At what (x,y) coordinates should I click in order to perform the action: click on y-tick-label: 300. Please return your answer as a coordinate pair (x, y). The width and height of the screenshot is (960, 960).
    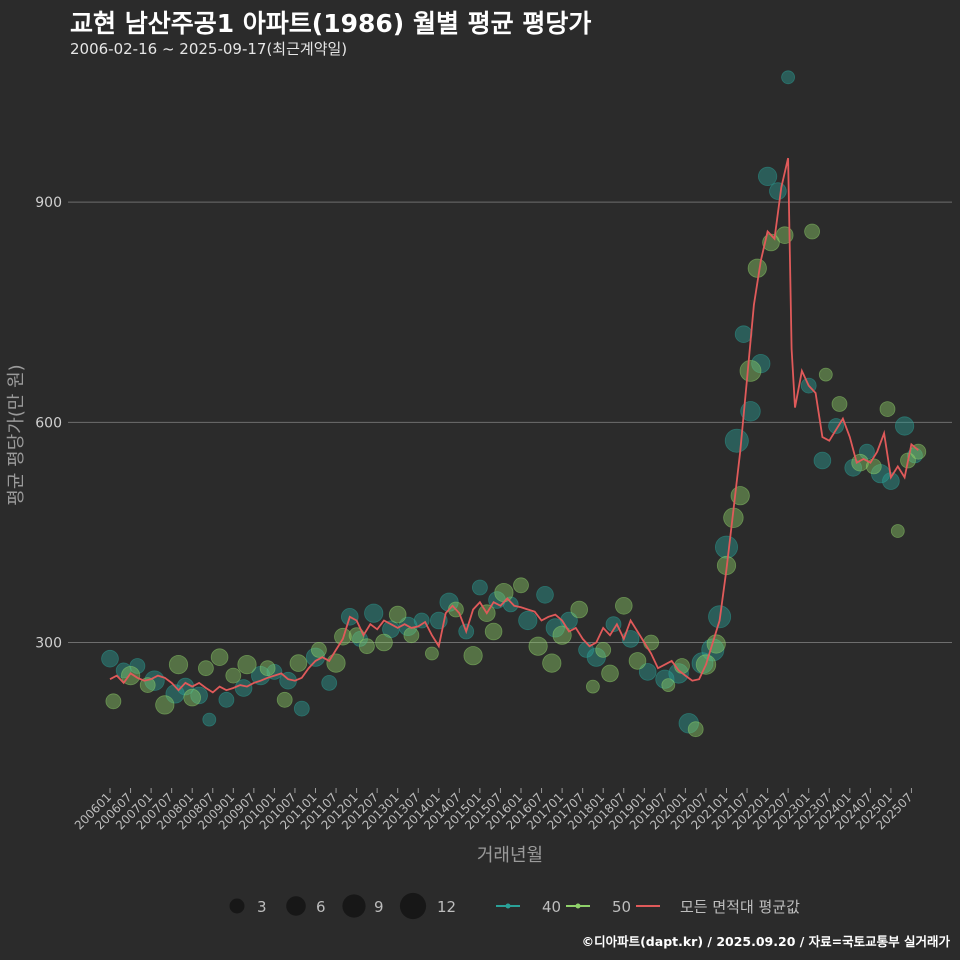
    Looking at the image, I should click on (48, 644).